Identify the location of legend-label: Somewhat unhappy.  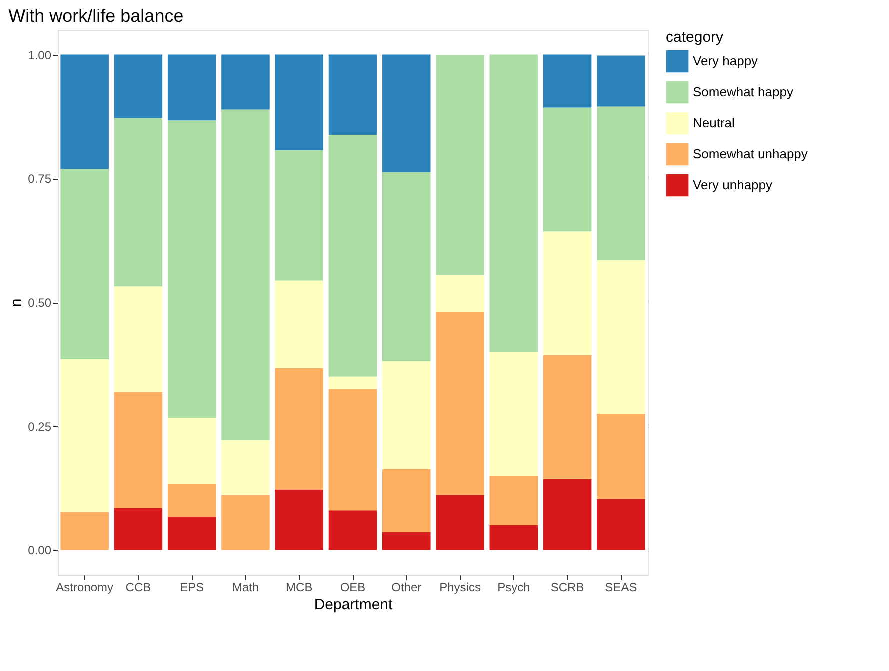
(750, 154).